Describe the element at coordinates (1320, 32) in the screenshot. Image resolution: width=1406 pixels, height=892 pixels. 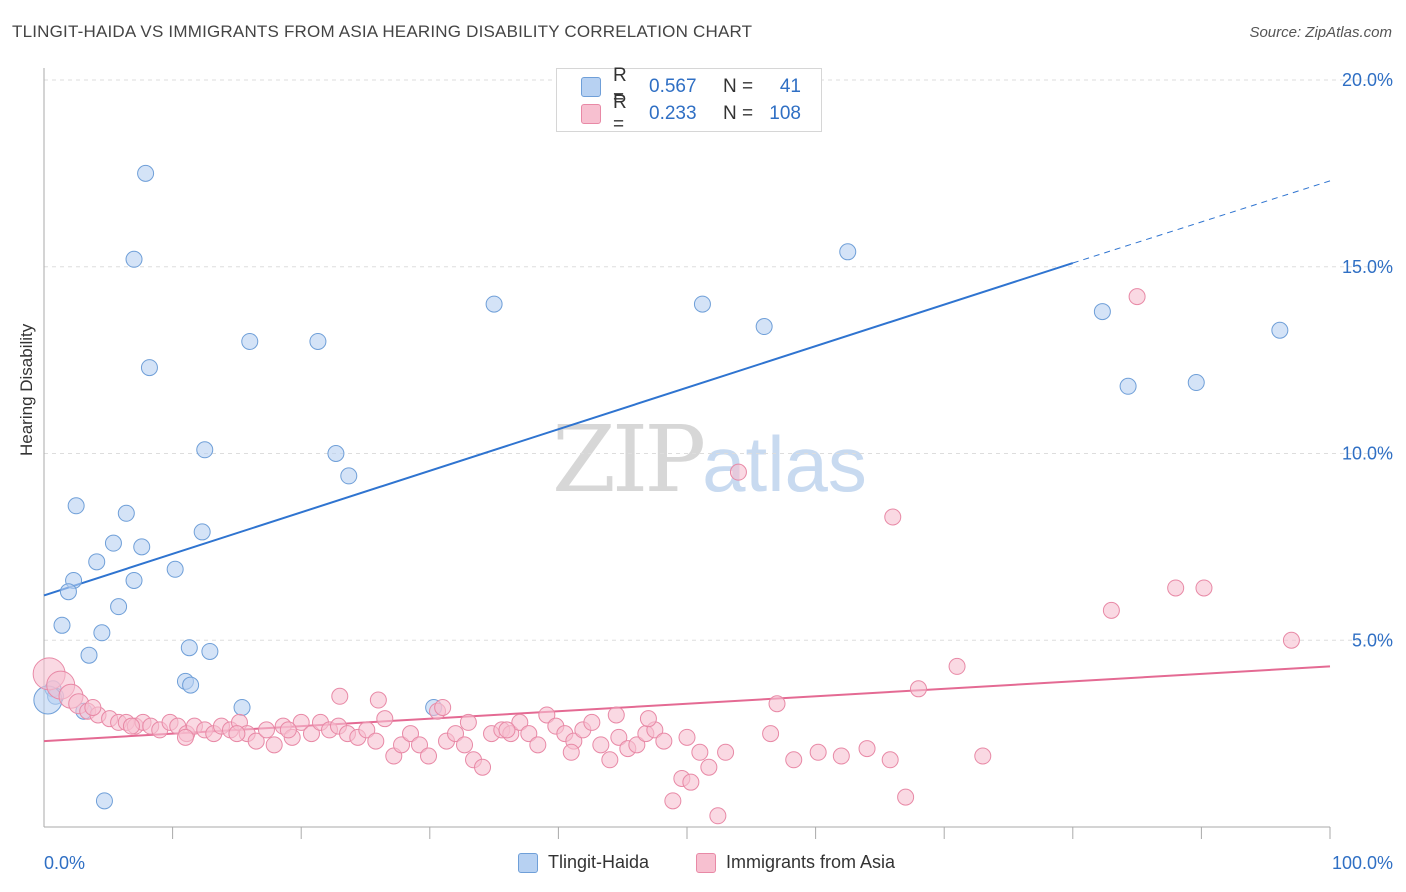
I see `source-credit: Source: ZipAtlas.com` at that location.